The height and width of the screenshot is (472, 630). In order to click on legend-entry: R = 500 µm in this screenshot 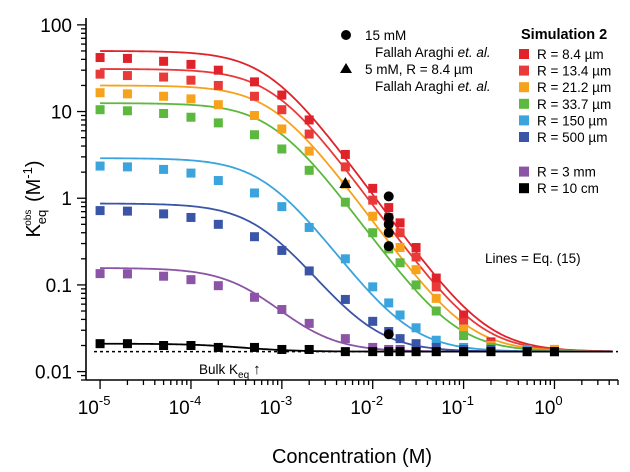, I will do `click(572, 137)`.